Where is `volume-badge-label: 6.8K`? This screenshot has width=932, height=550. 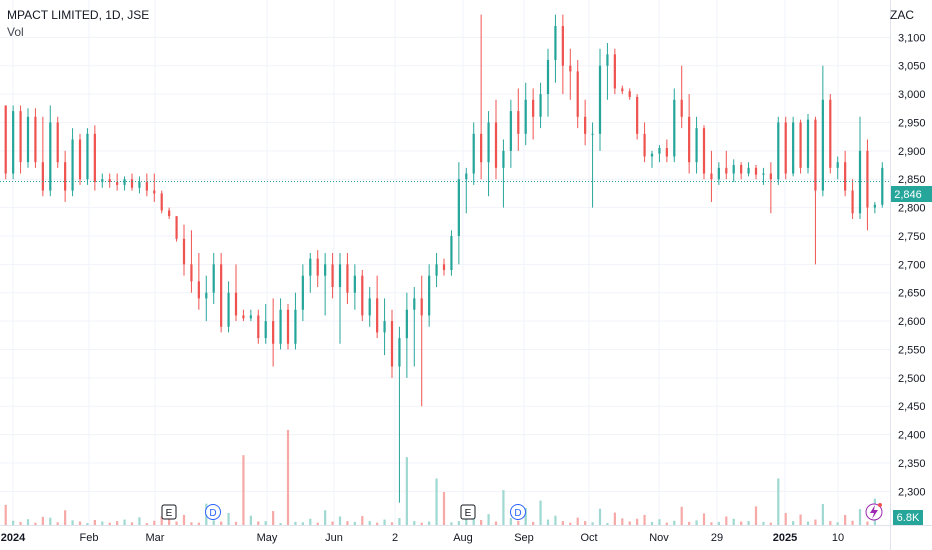 volume-badge-label: 6.8K is located at coordinates (908, 518).